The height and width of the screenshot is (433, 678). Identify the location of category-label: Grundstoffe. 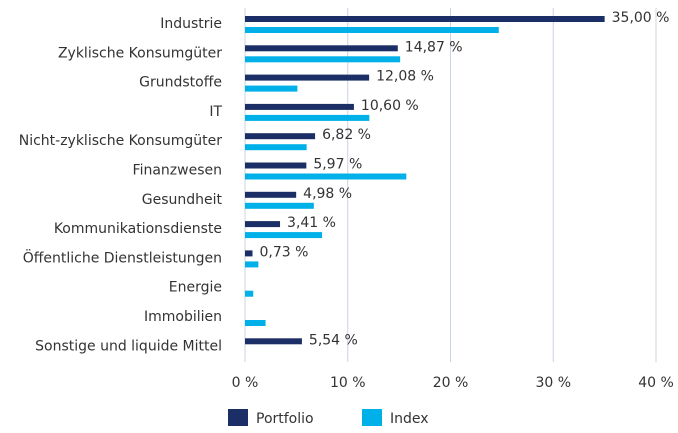
(180, 83).